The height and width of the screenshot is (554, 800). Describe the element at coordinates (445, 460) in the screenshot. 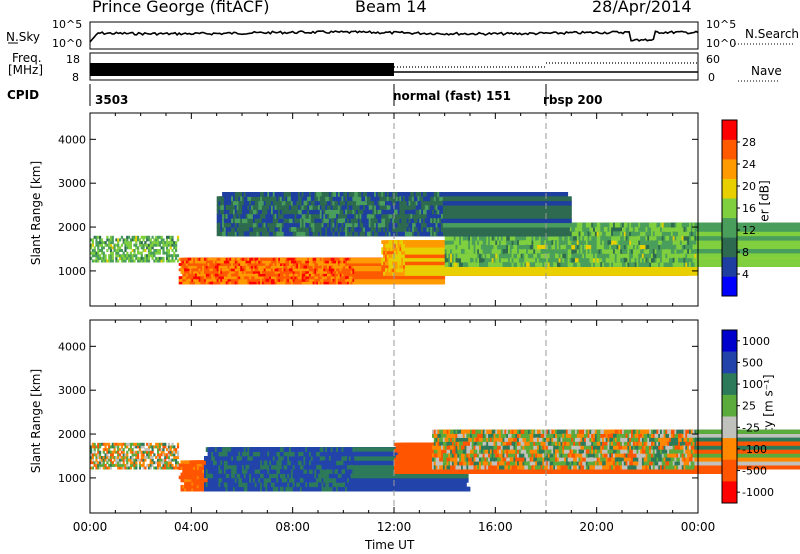

I see `velocity-heatmap-cells` at that location.